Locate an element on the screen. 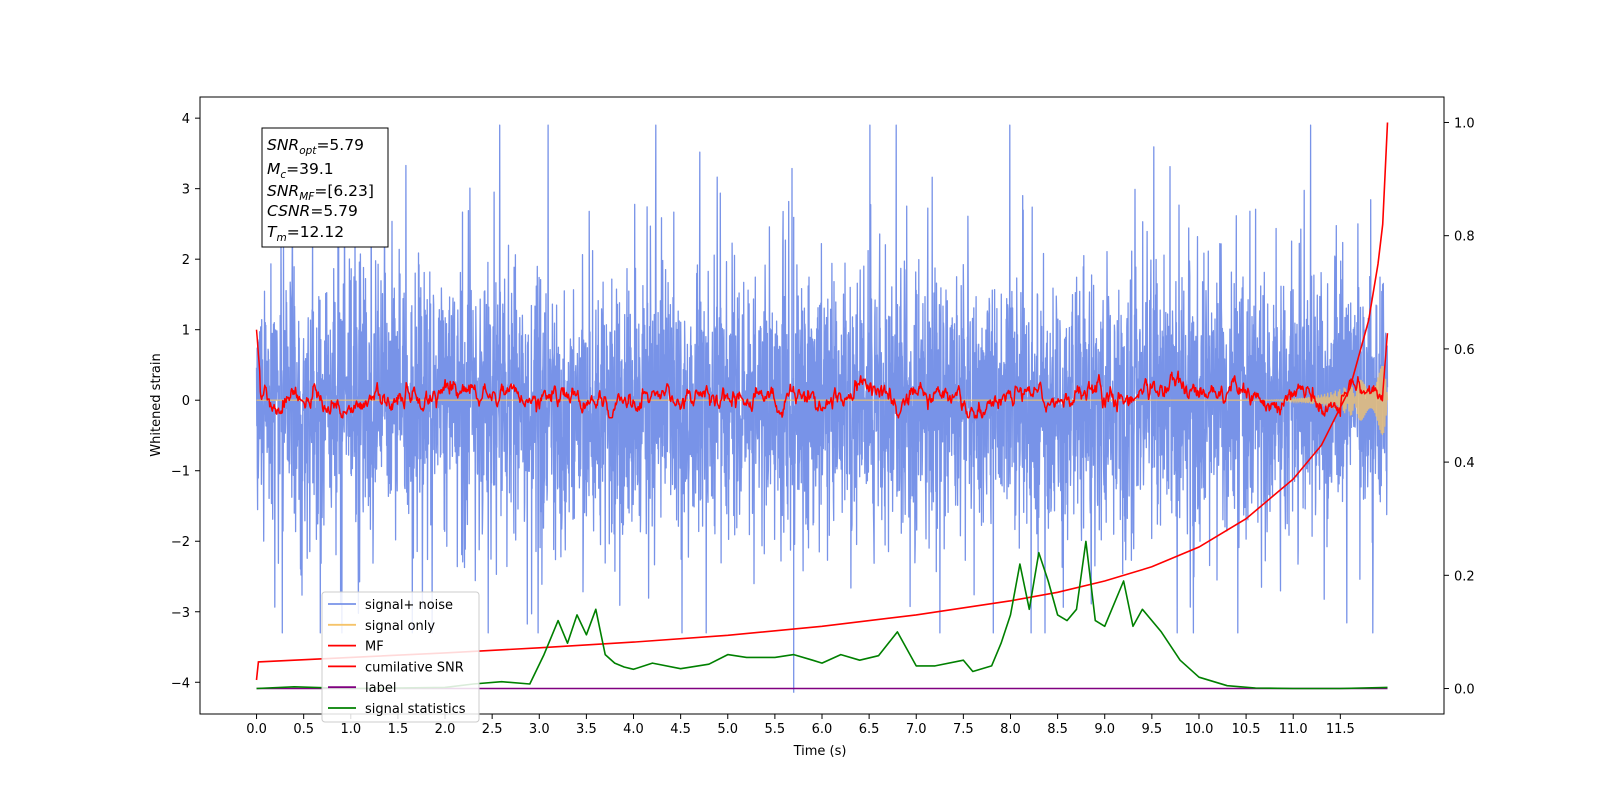 Image resolution: width=1600 pixels, height=800 pixels. y-axis-left: 4 3 2 1 0 −1 −2 −3 −4 is located at coordinates (185, 401).